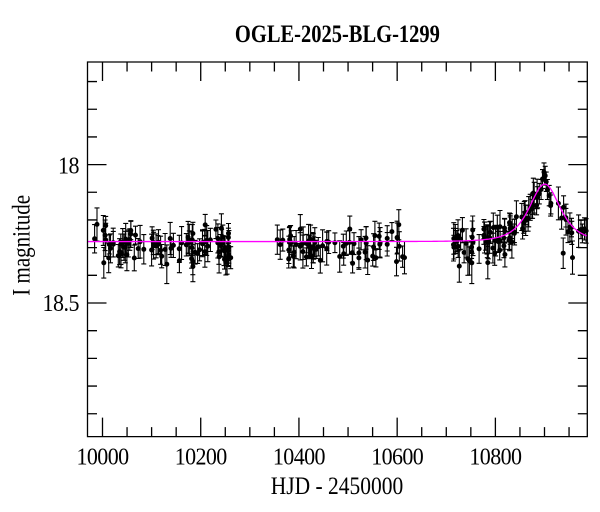 Image resolution: width=600 pixels, height=512 pixels. I want to click on svg-text: 10400, so click(299, 456).